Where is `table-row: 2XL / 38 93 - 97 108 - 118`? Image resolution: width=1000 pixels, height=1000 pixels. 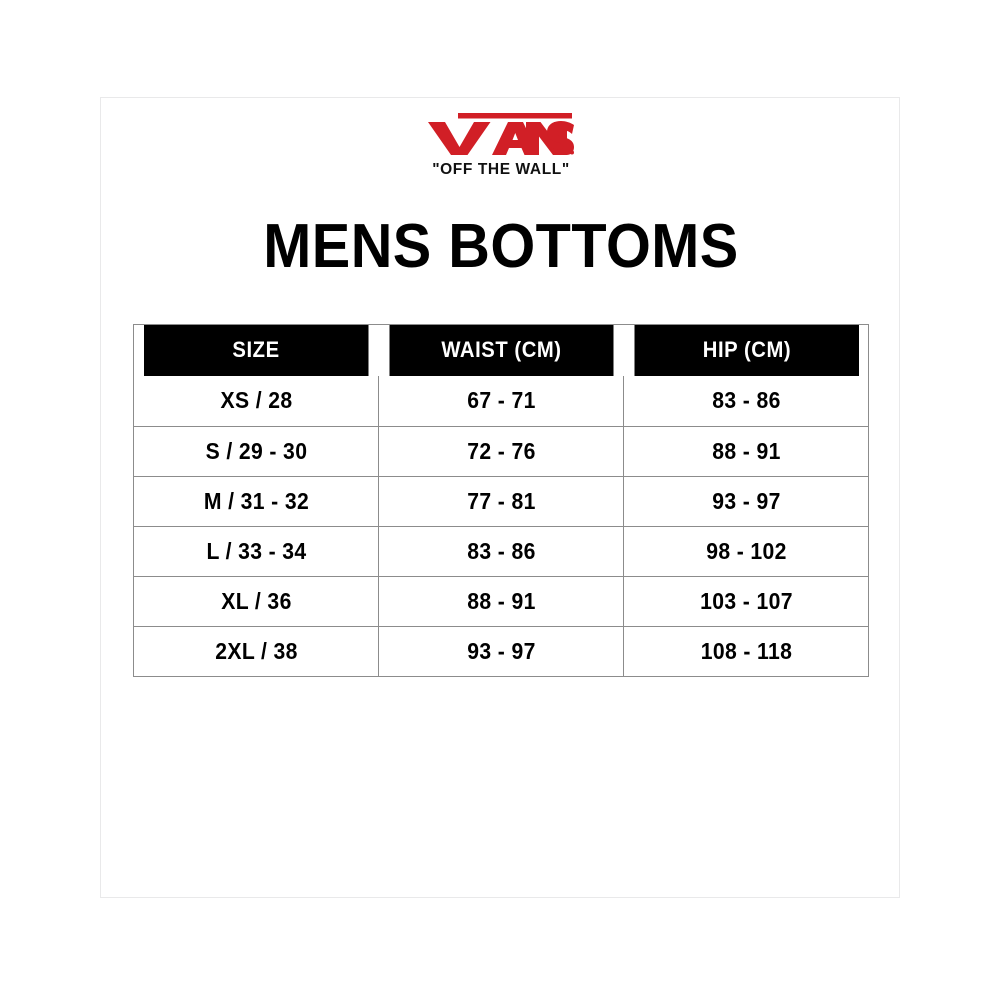
table-row: 2XL / 38 93 - 97 108 - 118 is located at coordinates (501, 651).